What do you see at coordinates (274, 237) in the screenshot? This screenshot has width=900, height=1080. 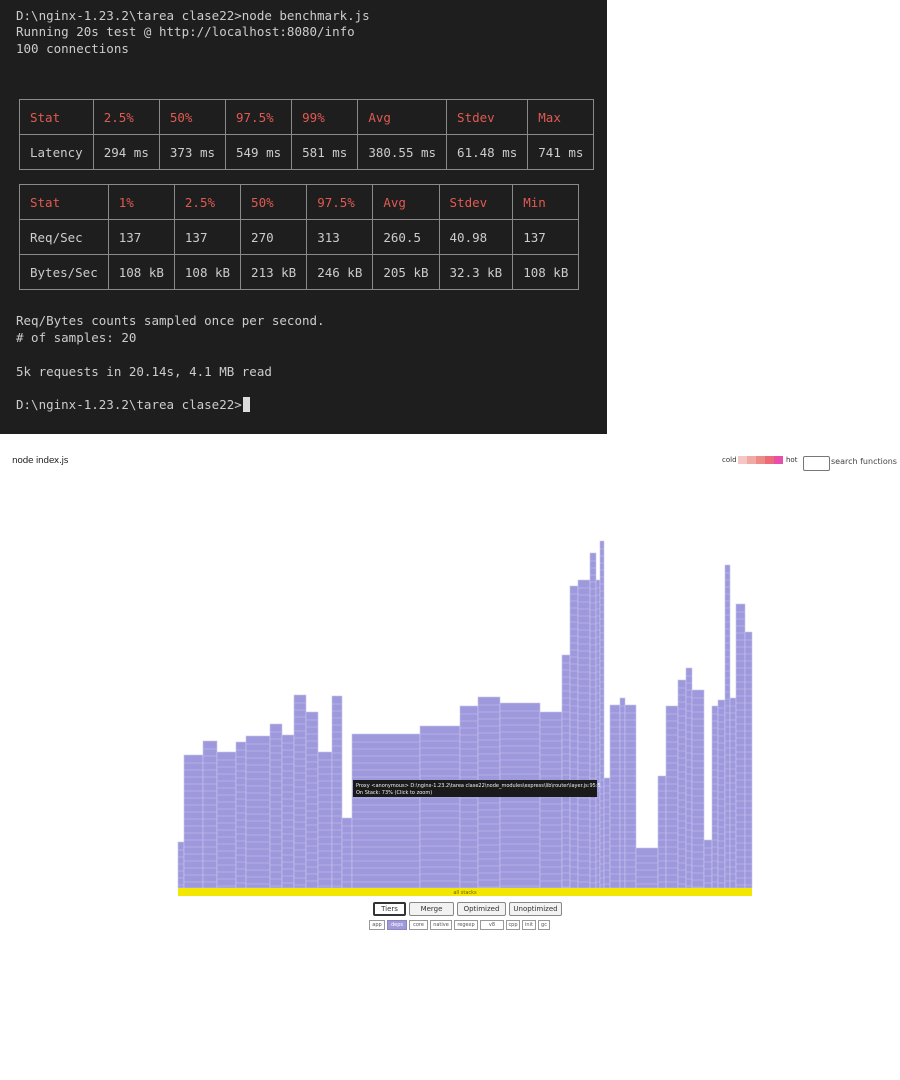 I see `table-cell: 270` at bounding box center [274, 237].